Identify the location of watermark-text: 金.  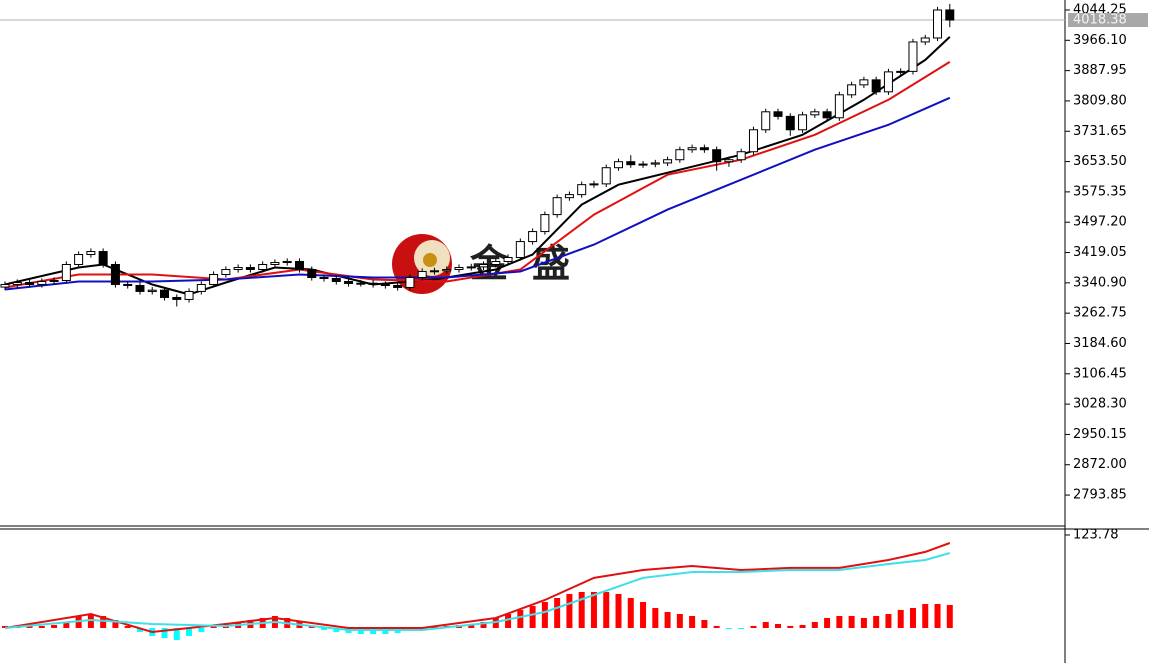
(489, 264).